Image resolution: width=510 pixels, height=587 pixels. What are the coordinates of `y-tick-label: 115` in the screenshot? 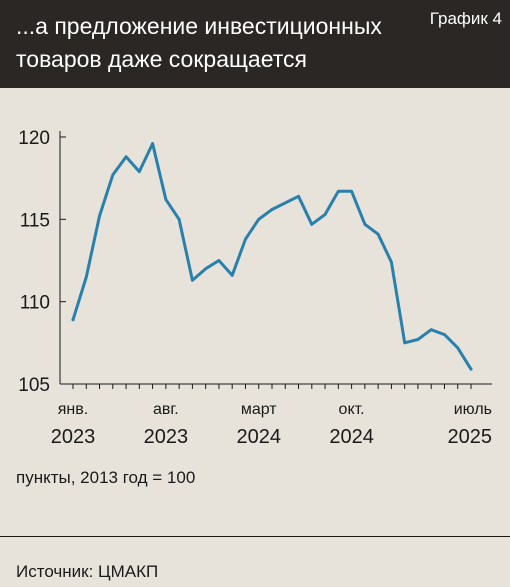 It's located at (35, 220).